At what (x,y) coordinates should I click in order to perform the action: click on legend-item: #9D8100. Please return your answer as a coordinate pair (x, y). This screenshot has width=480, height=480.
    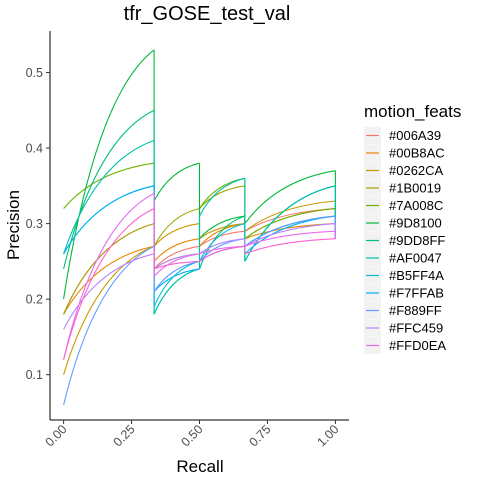
    Looking at the image, I should click on (403, 223).